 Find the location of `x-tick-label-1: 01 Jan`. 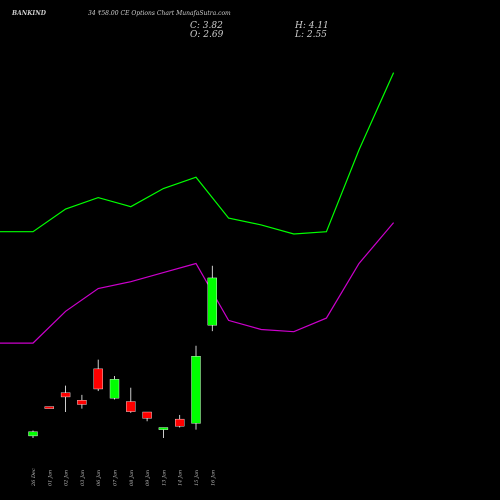

x-tick-label-1: 01 Jan is located at coordinates (50, 478).